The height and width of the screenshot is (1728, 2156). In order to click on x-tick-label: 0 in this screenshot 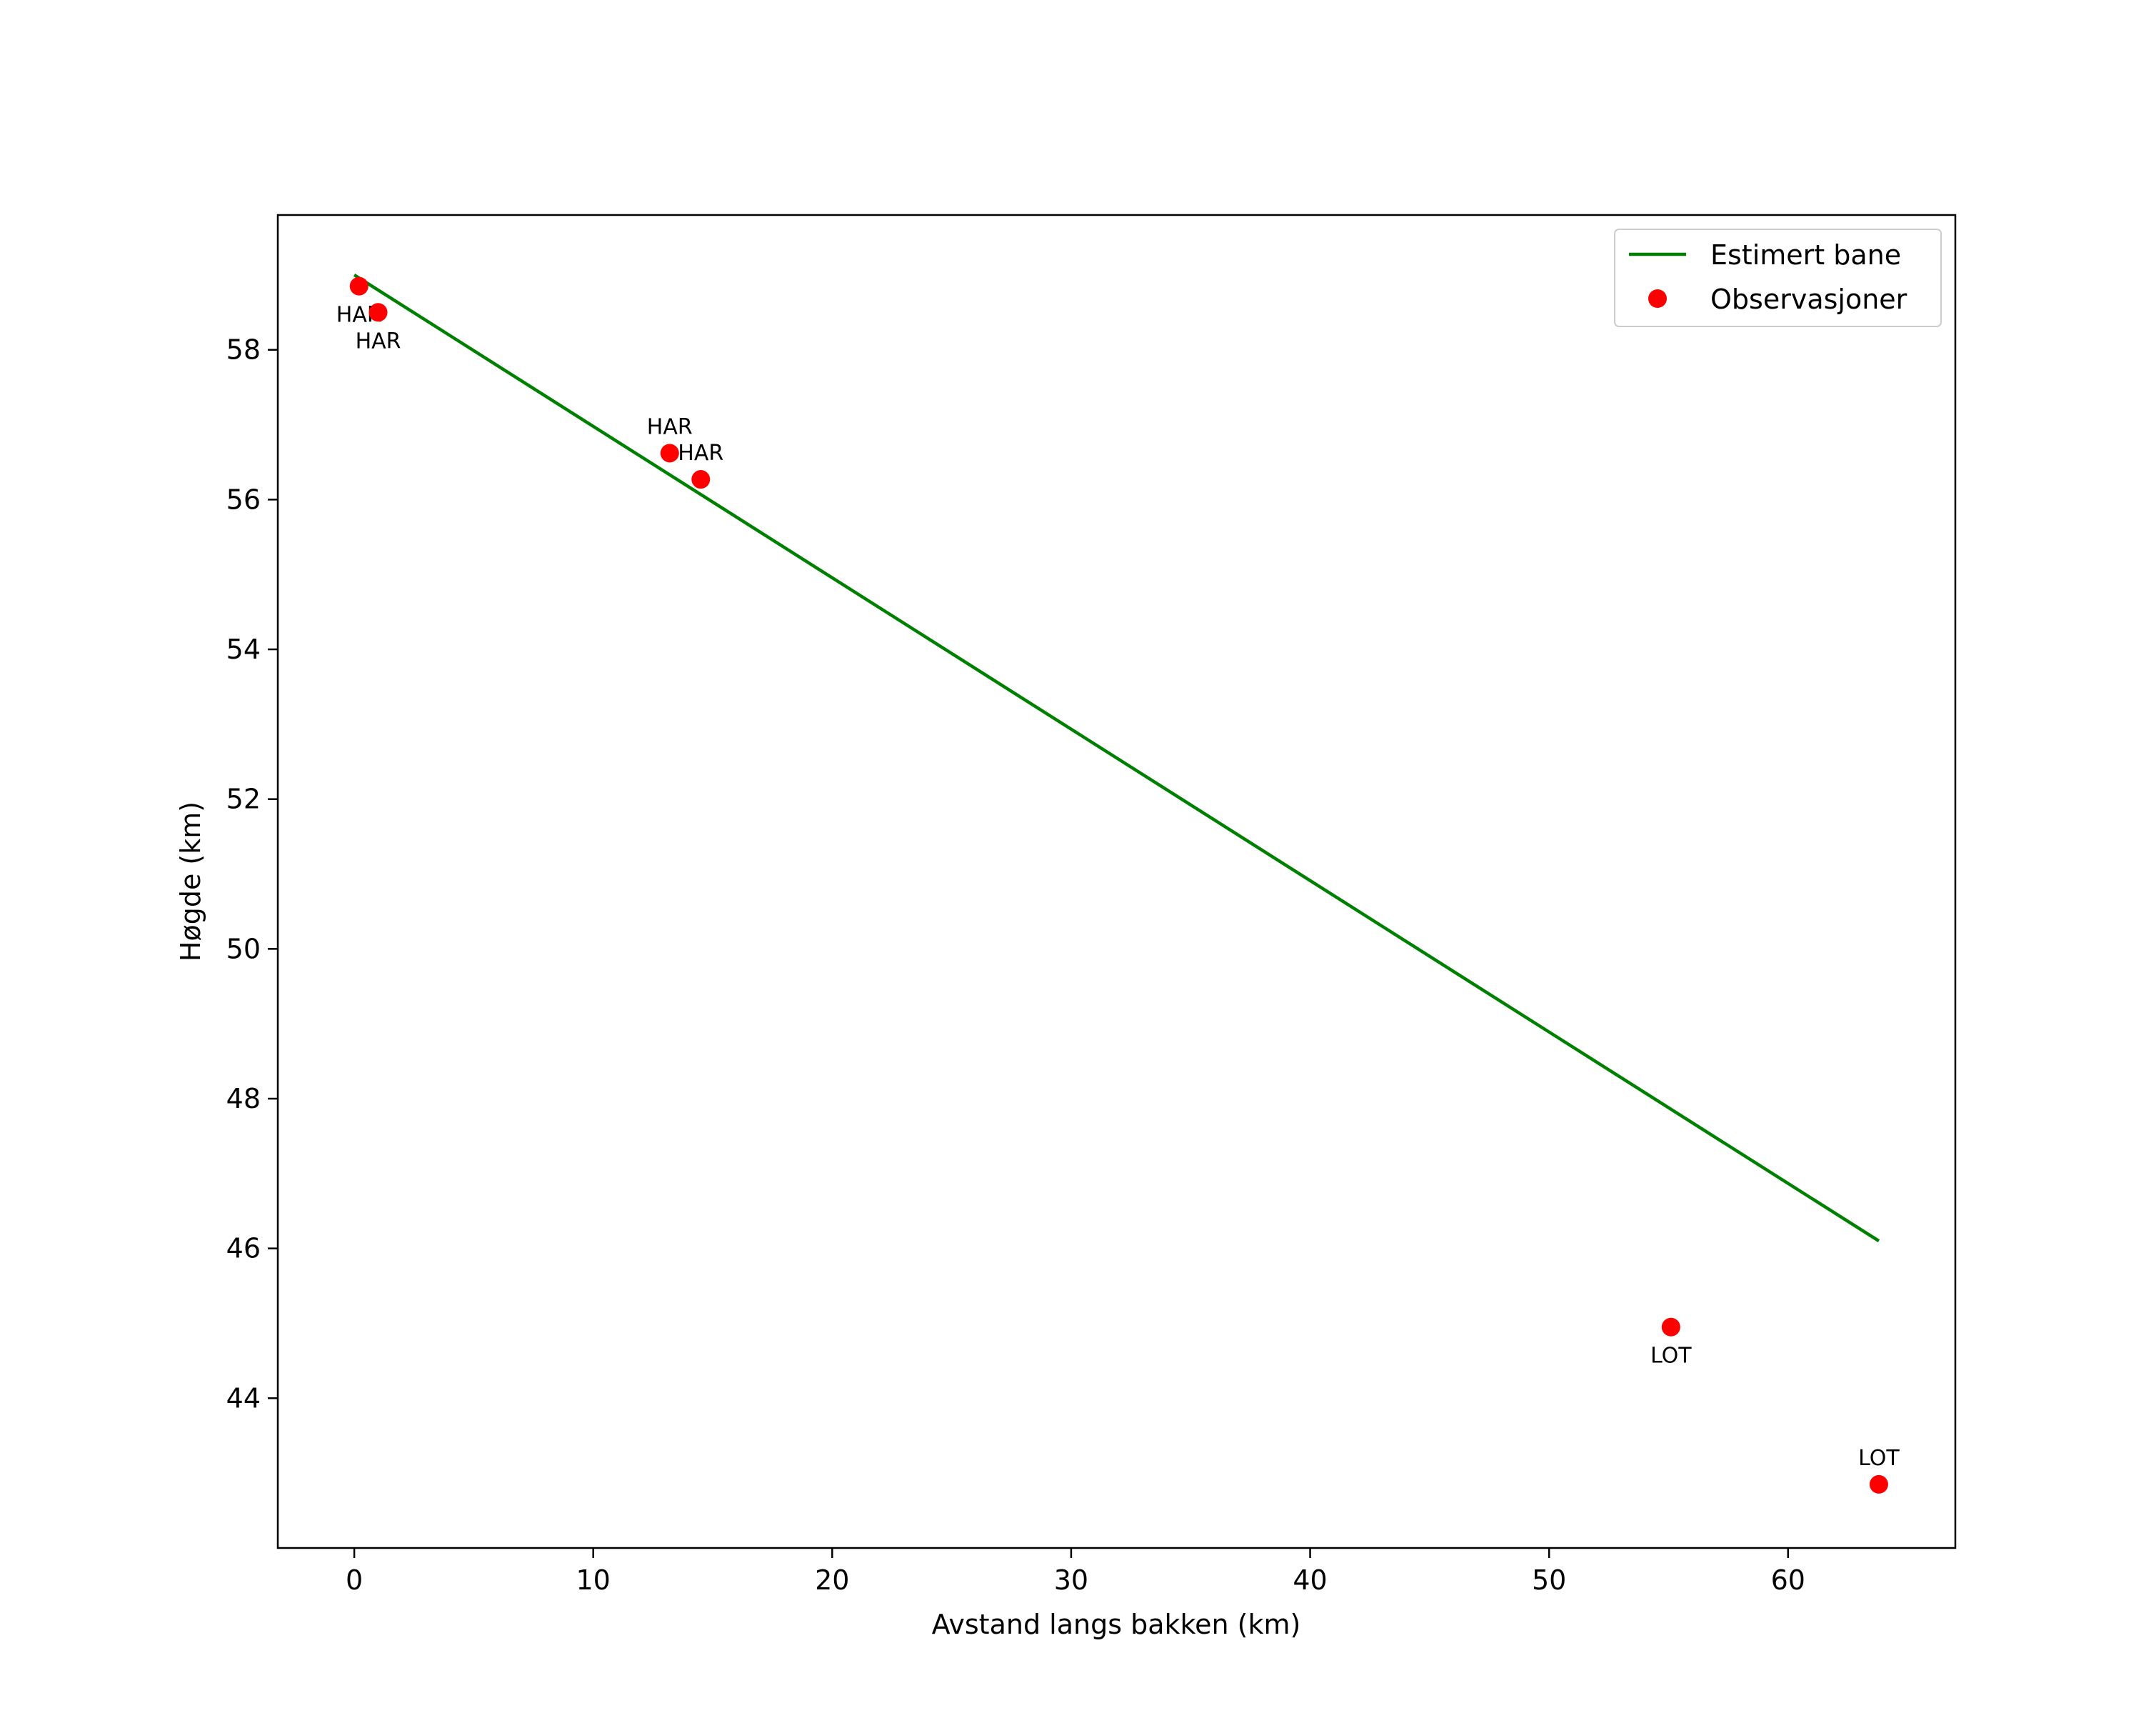, I will do `click(355, 1580)`.